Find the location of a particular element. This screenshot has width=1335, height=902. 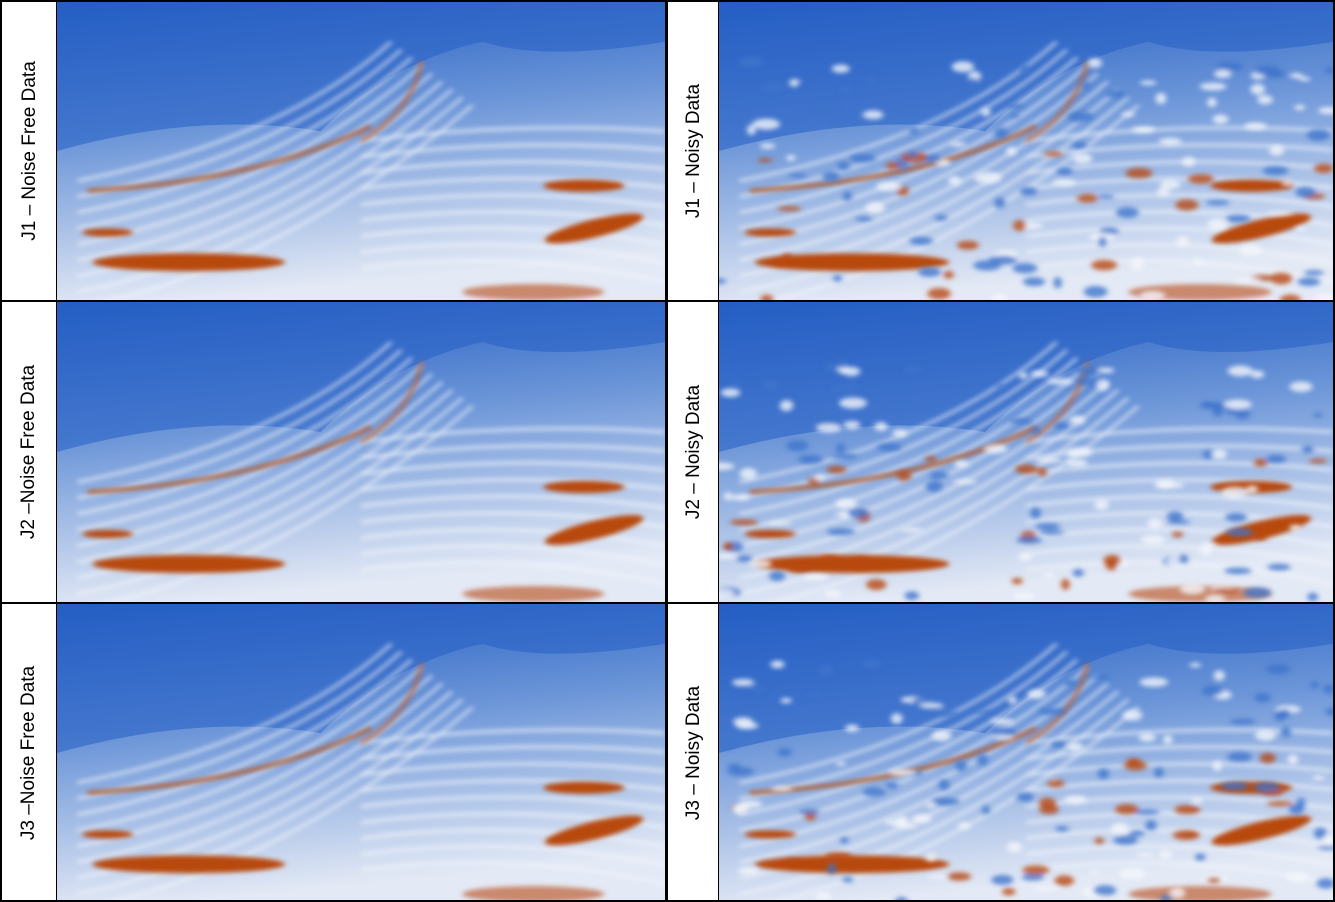

grid-rule is located at coordinates (1334, 451).